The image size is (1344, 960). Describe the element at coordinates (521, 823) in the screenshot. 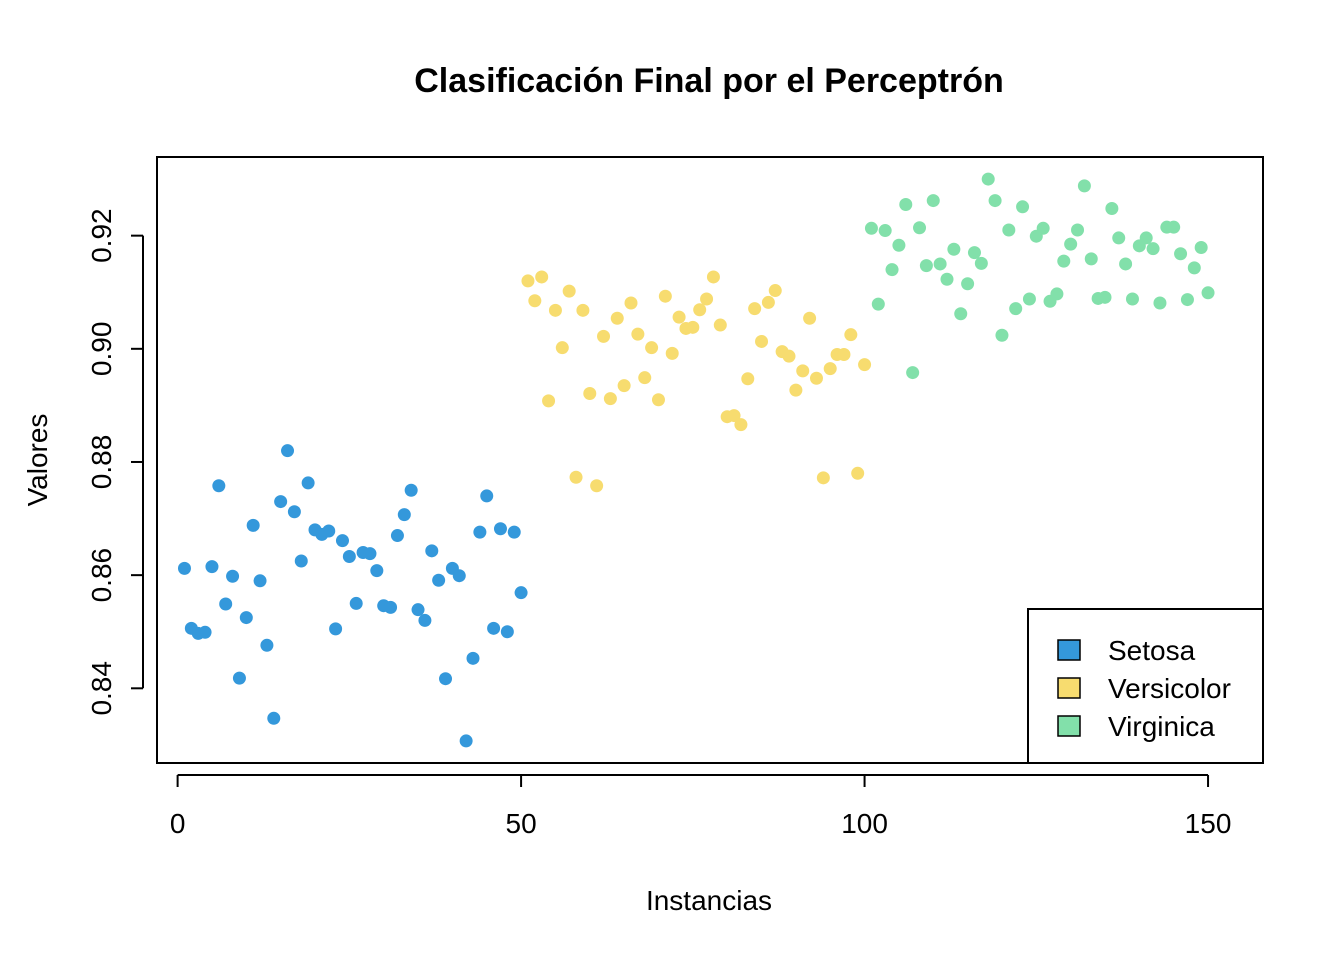

I see `x-tick-label: 50` at that location.